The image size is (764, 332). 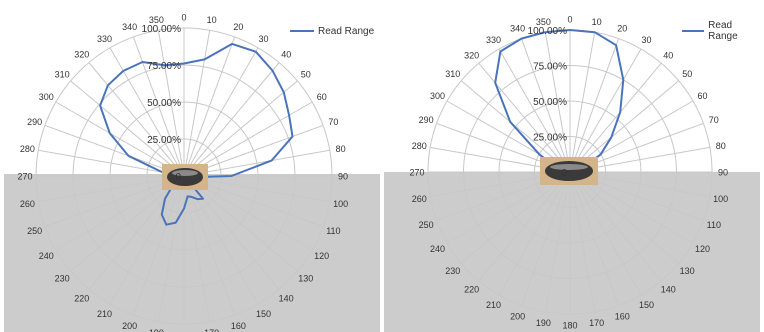 I want to click on angle-label: 230, so click(x=452, y=271).